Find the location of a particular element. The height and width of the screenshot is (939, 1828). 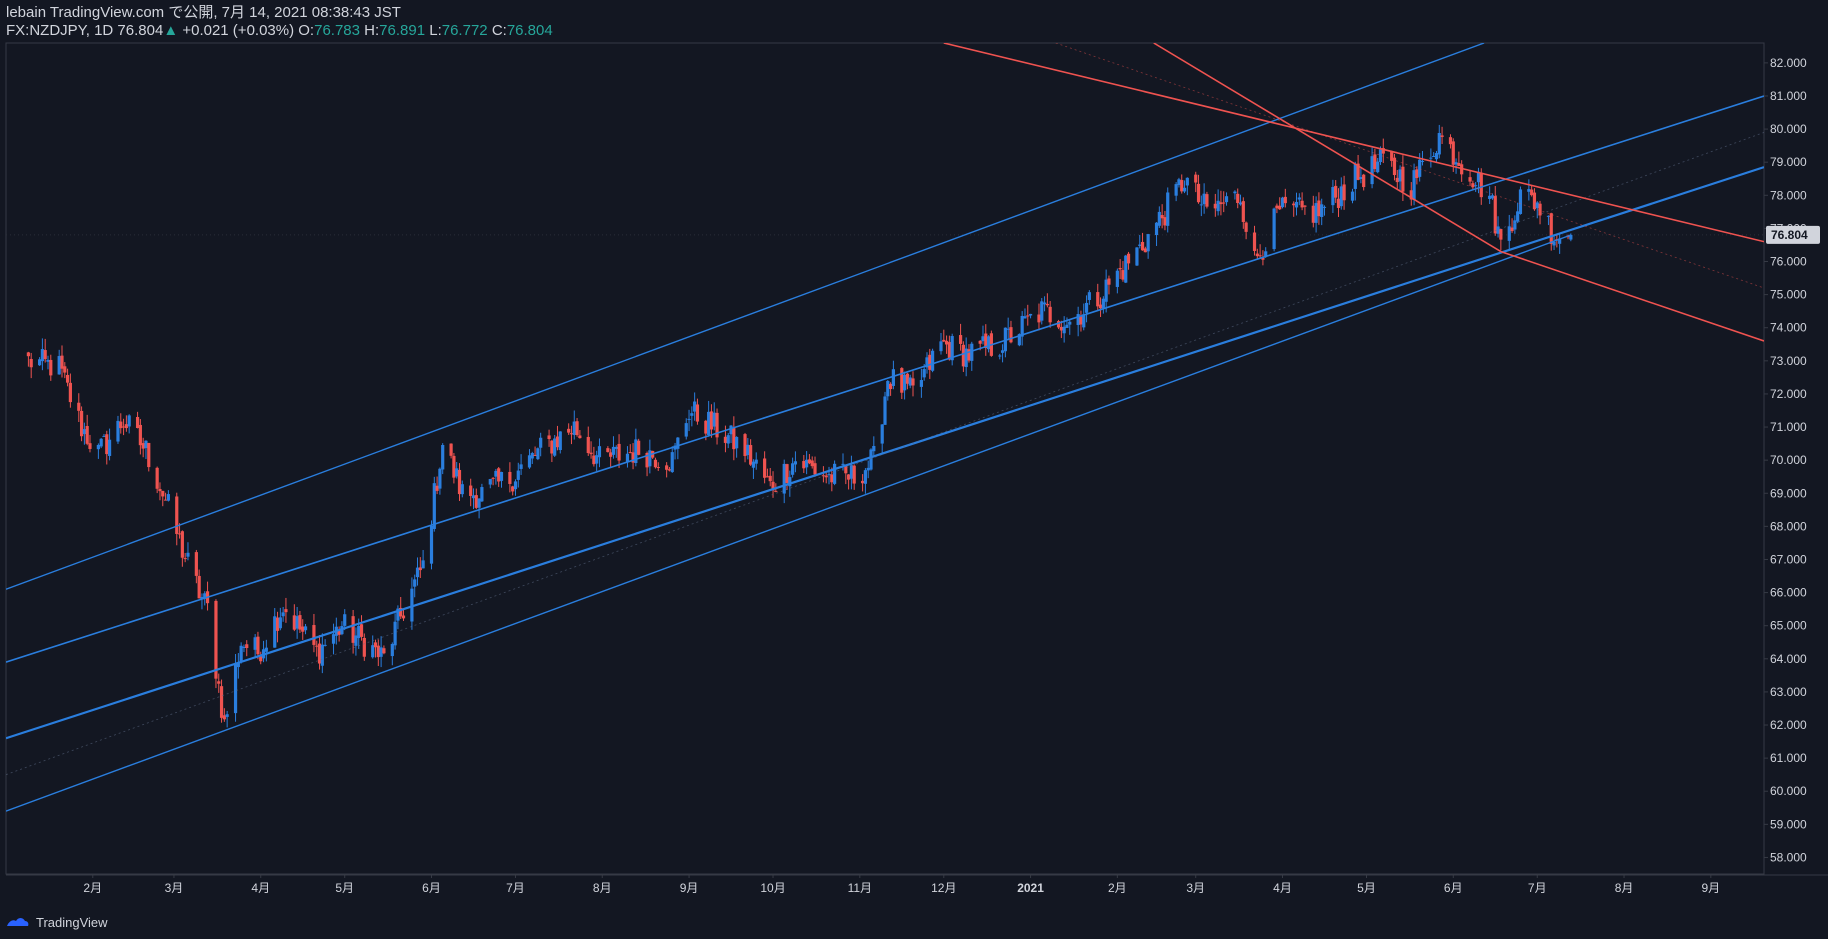

close-value: 76.804 is located at coordinates (529, 30).